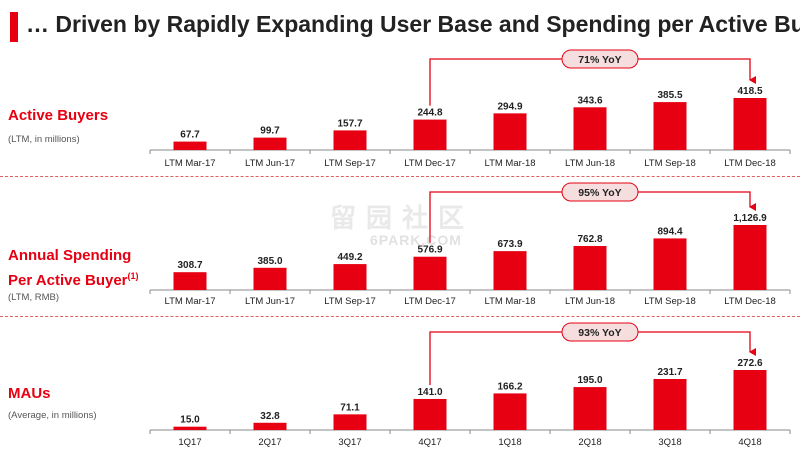 This screenshot has height=454, width=800. I want to click on maus-title: MAUs, so click(29, 393).